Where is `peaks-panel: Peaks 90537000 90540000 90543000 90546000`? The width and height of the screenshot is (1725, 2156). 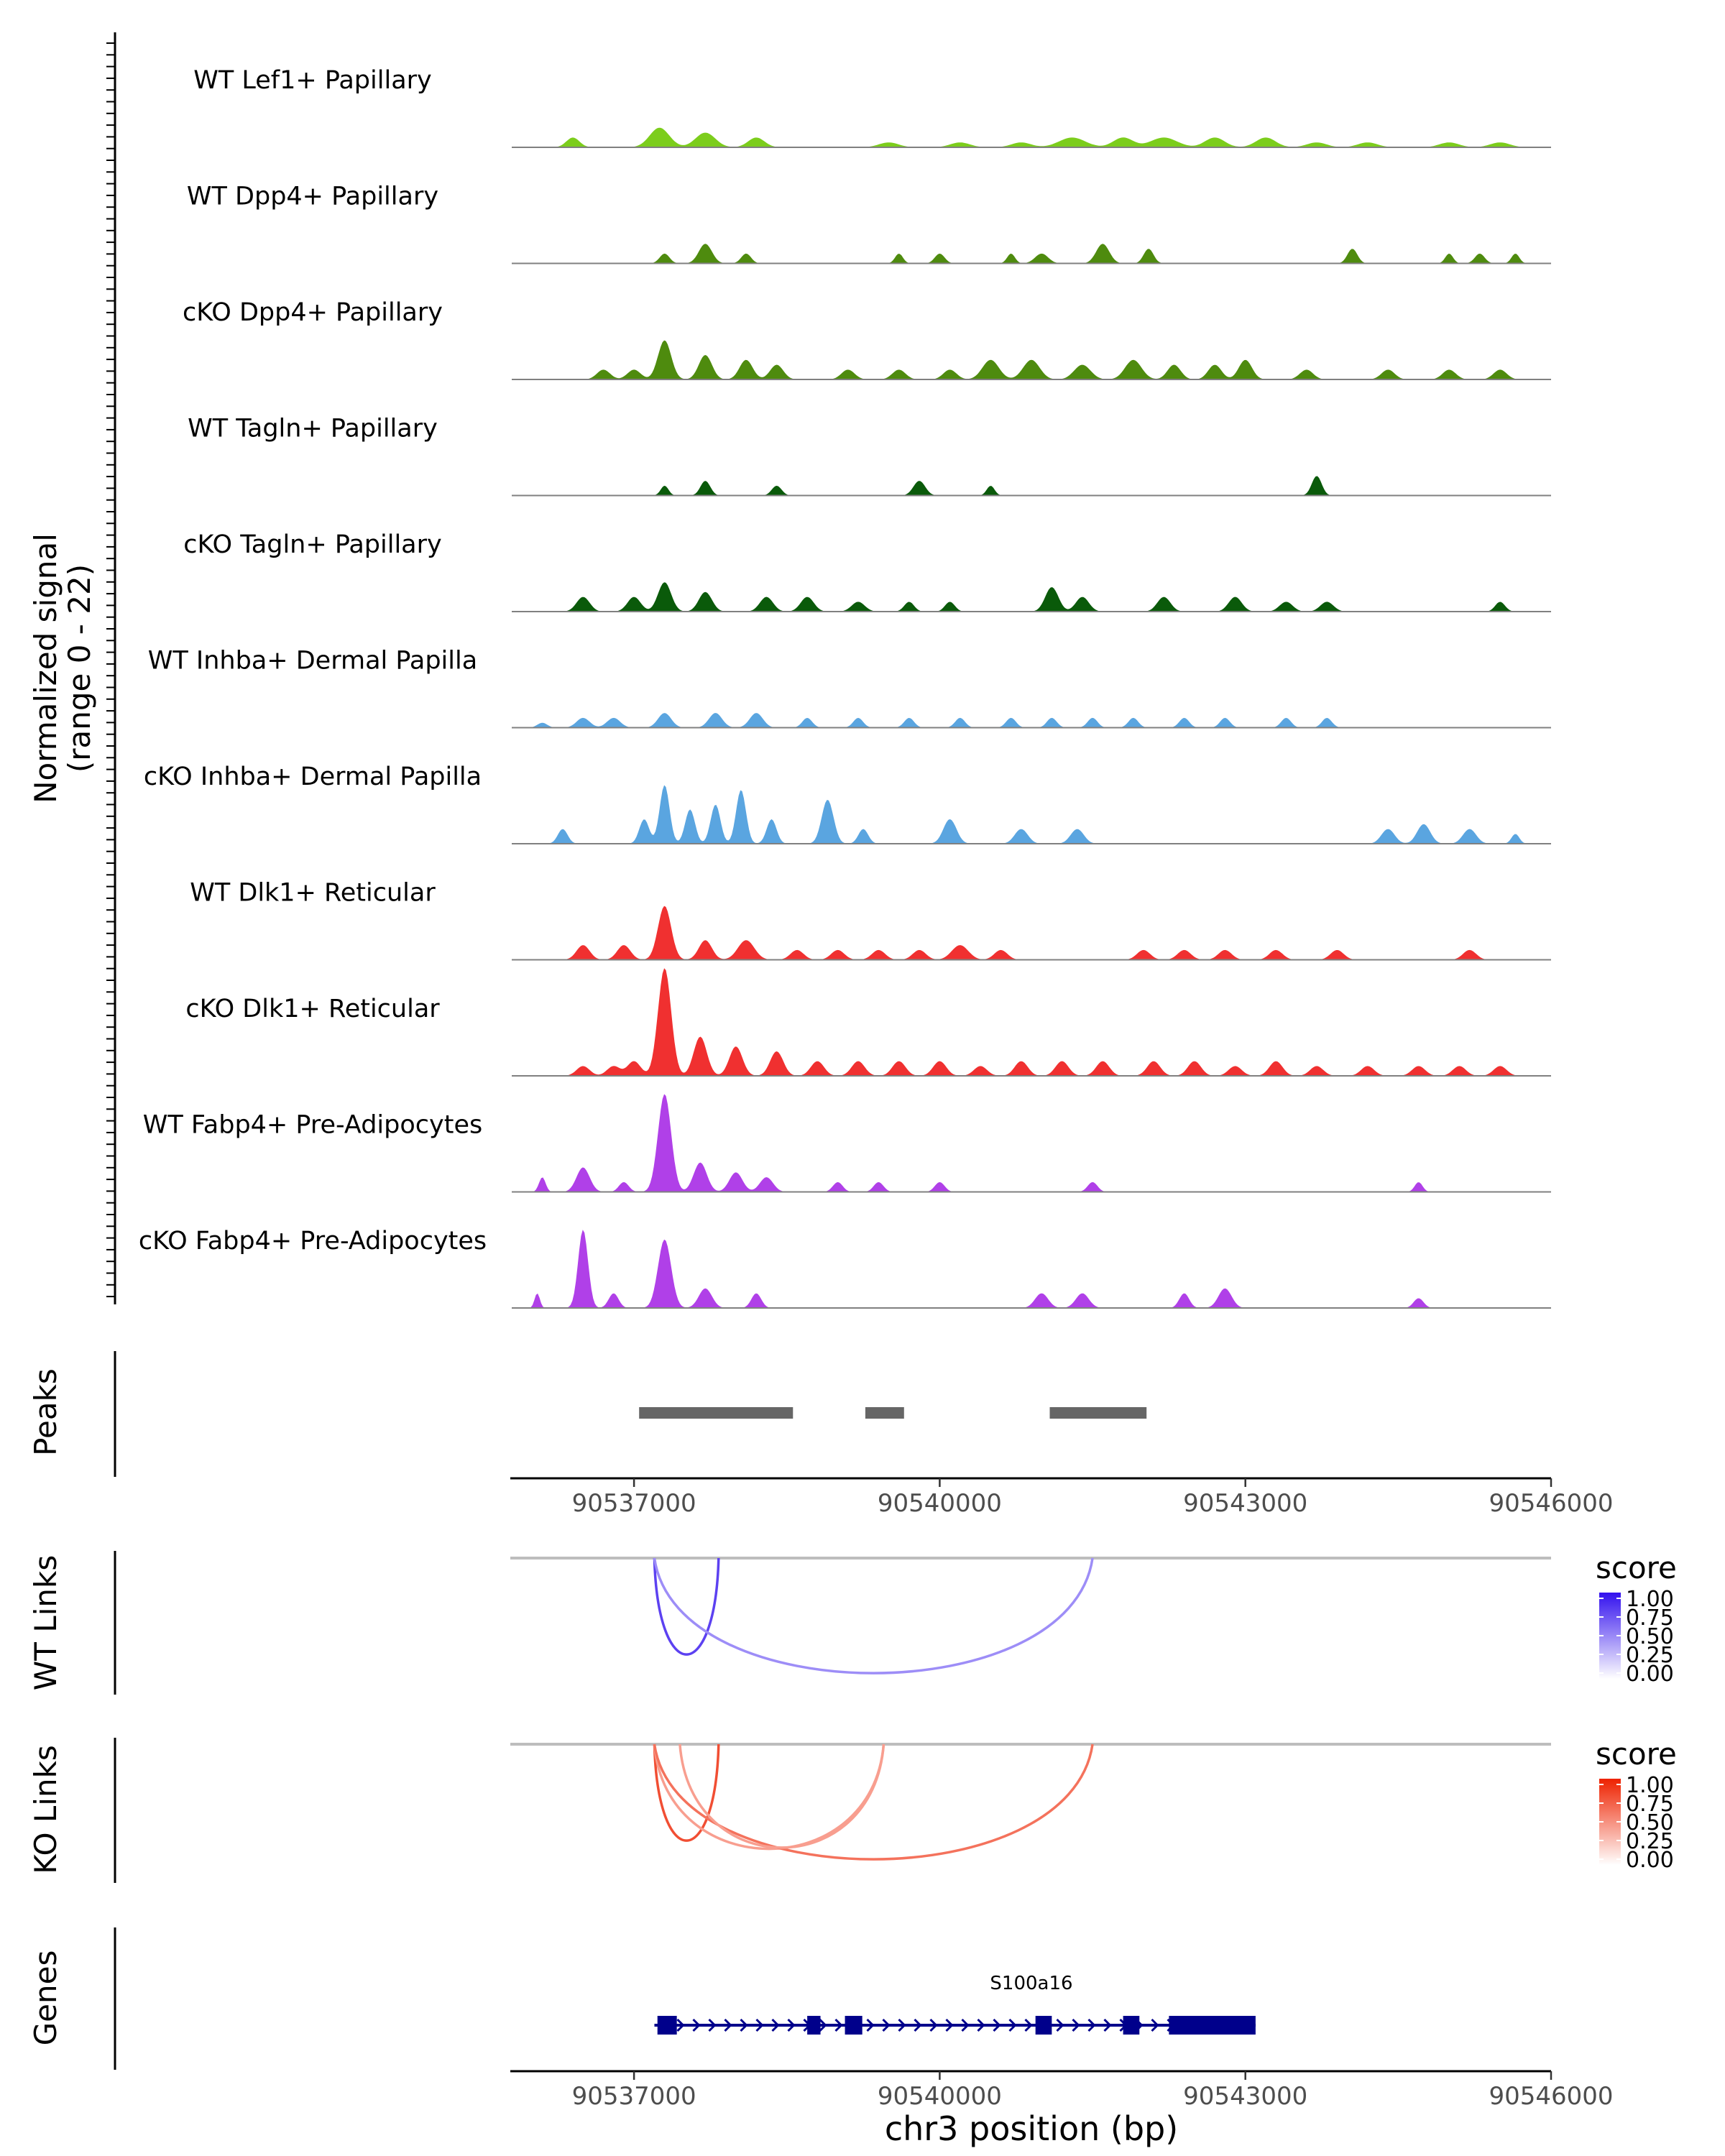
peaks-panel: Peaks 90537000 90540000 90543000 90546000 is located at coordinates (821, 1434).